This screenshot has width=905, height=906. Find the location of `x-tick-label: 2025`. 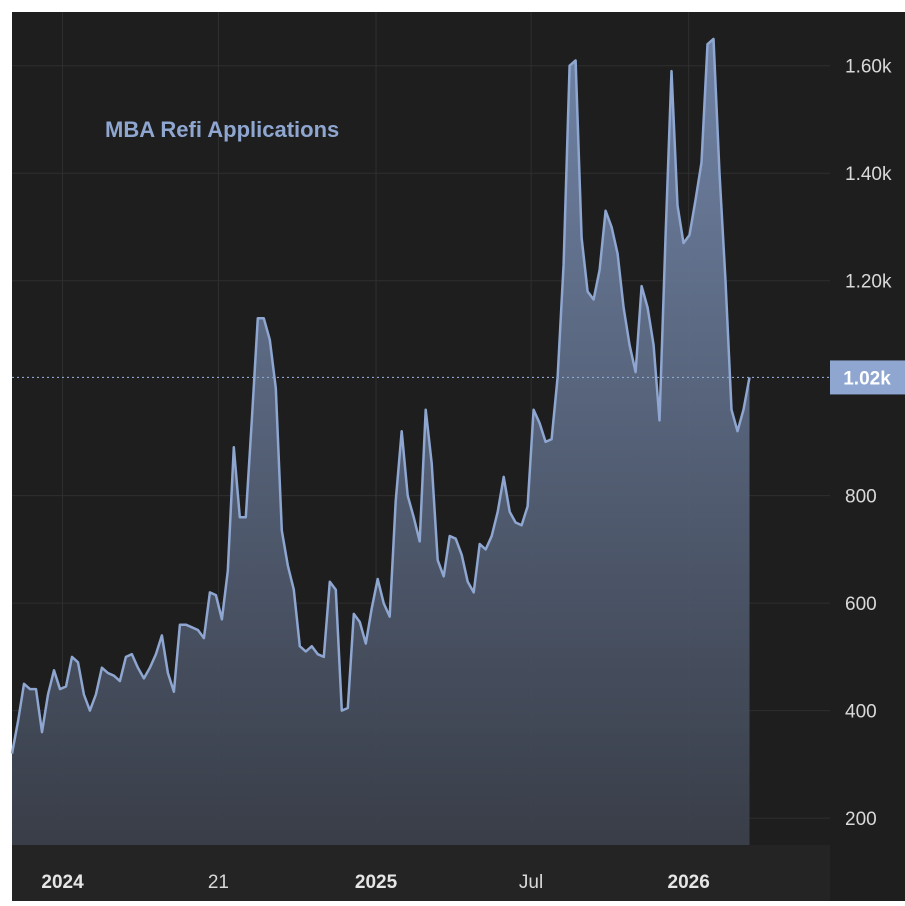

x-tick-label: 2025 is located at coordinates (376, 882).